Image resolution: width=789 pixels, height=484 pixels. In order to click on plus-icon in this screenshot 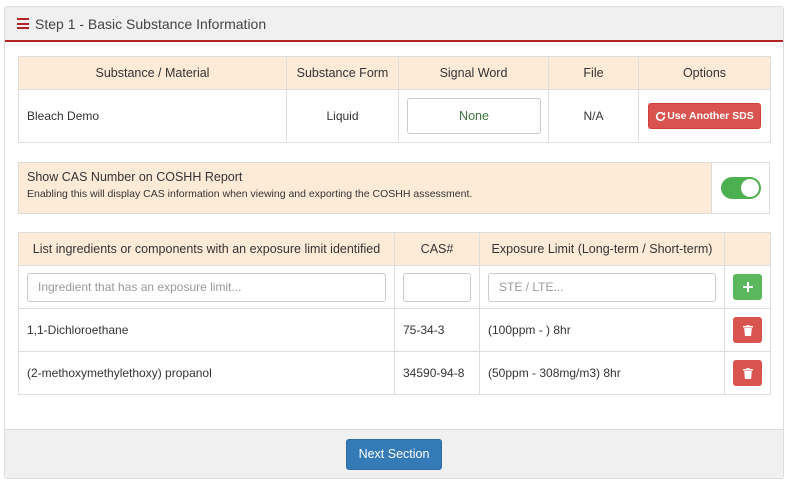, I will do `click(747, 287)`.